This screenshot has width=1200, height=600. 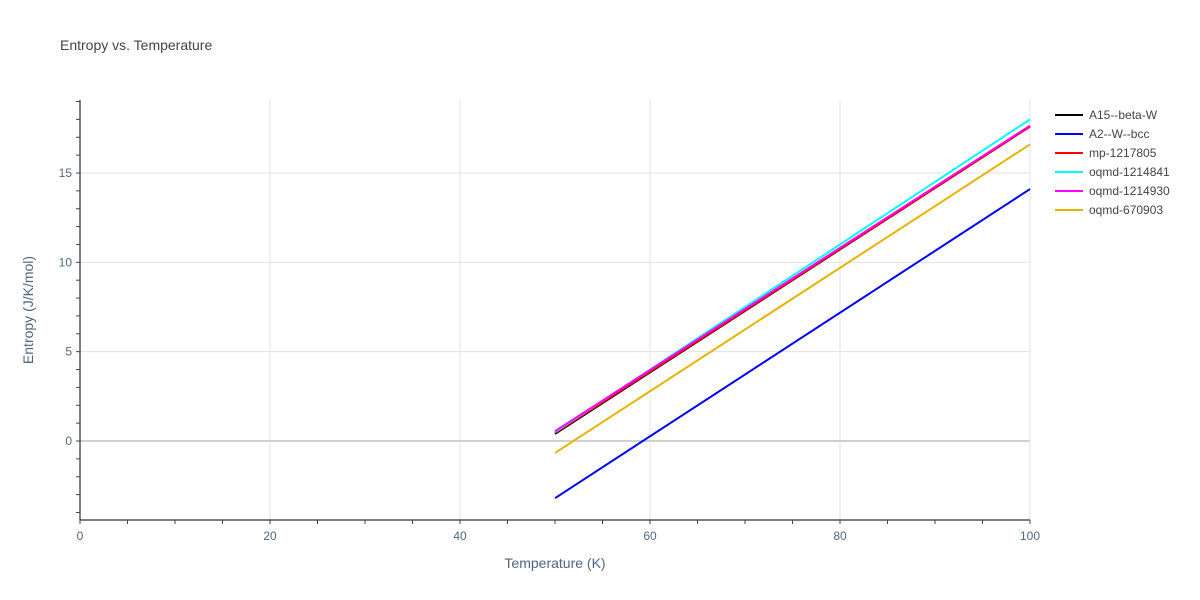 What do you see at coordinates (66, 173) in the screenshot?
I see `y-tick-label: 15` at bounding box center [66, 173].